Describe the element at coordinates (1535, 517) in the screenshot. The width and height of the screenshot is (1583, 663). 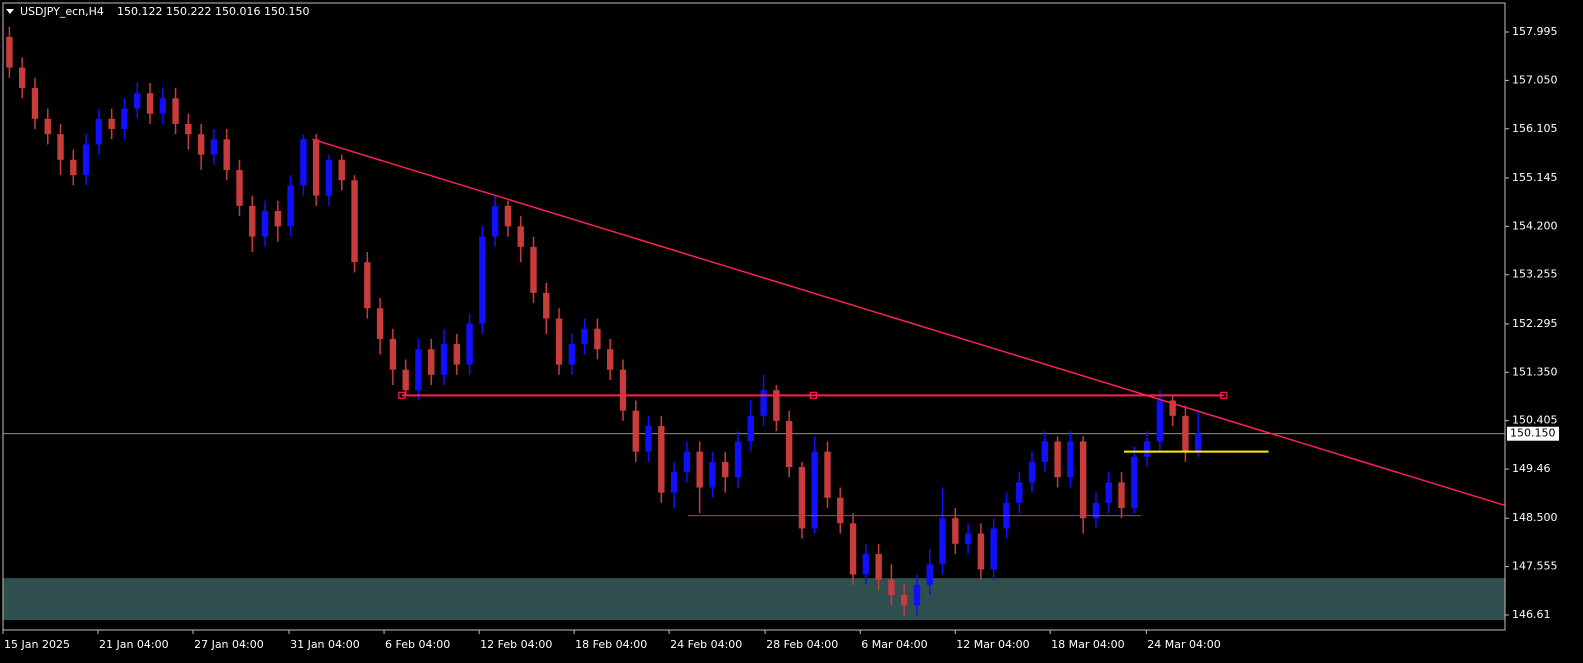
I see `y-tick-label: 148.500` at that location.